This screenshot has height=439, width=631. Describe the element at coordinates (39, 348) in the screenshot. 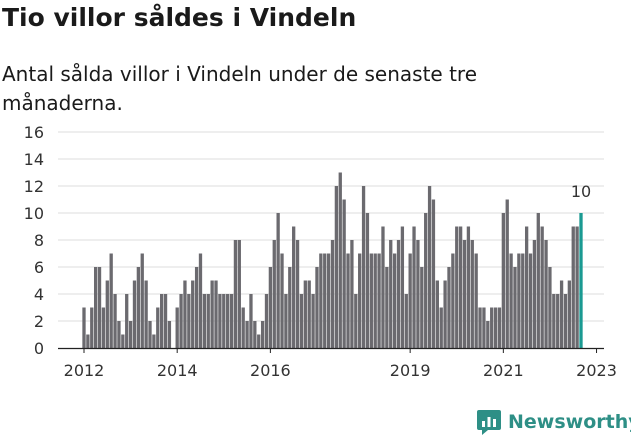

I see `y-tick-label: 0` at that location.